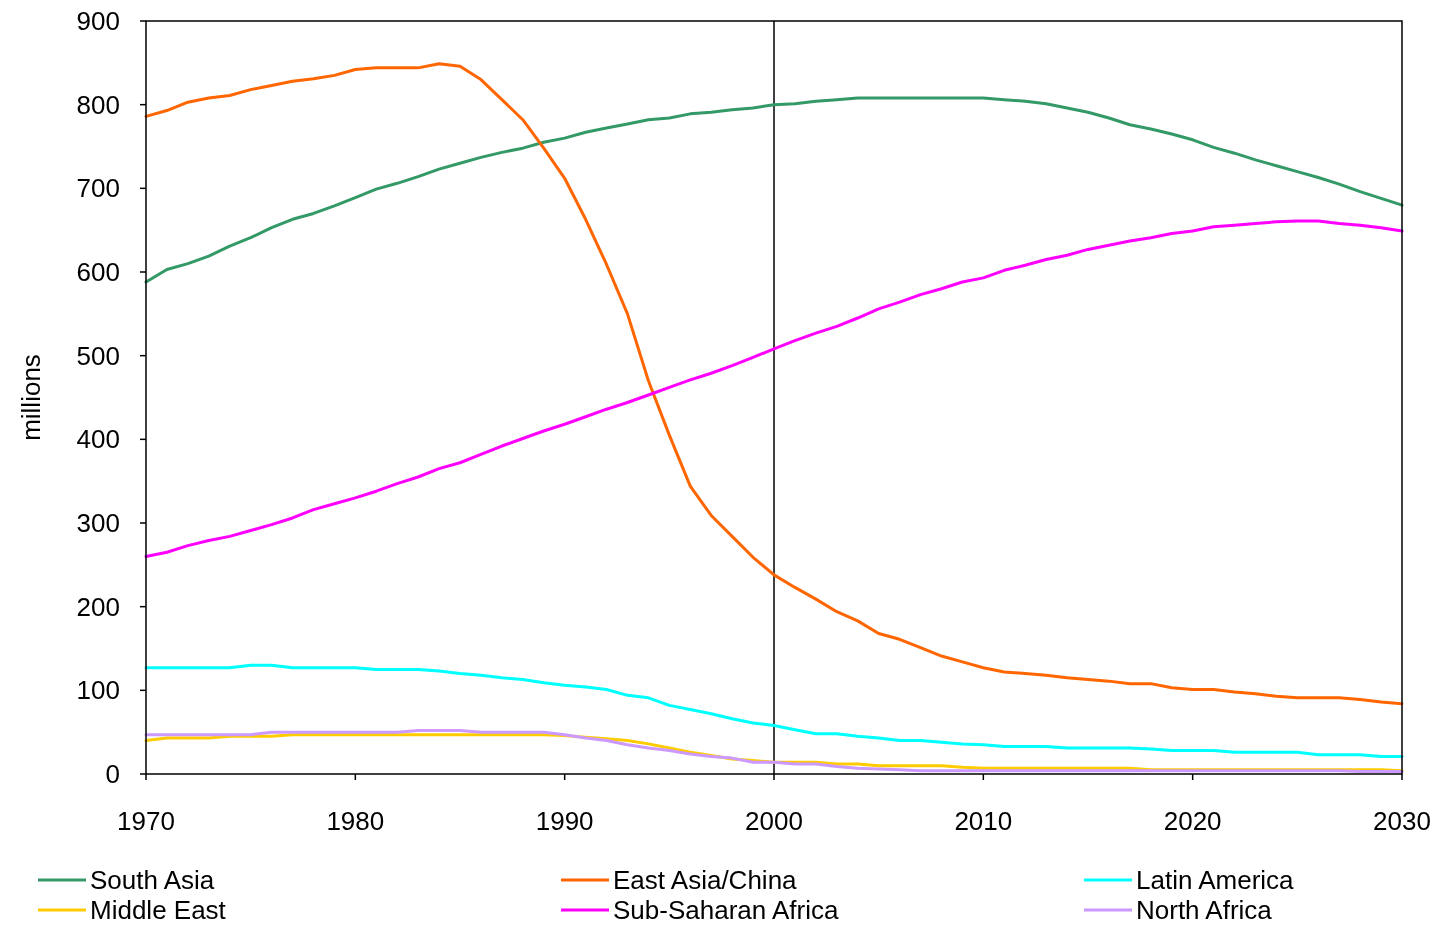 The image size is (1445, 929). I want to click on y-tick-label: 300, so click(98, 523).